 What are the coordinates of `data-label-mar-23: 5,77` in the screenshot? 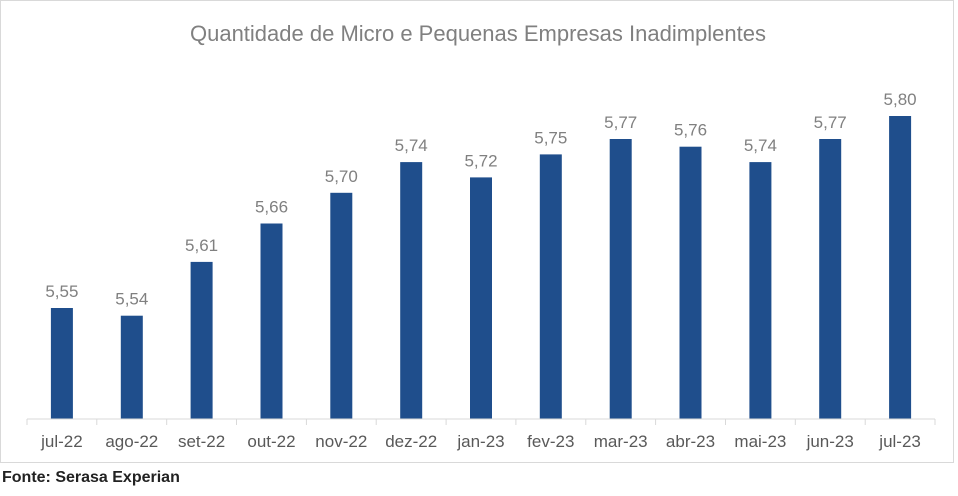 It's located at (620, 122).